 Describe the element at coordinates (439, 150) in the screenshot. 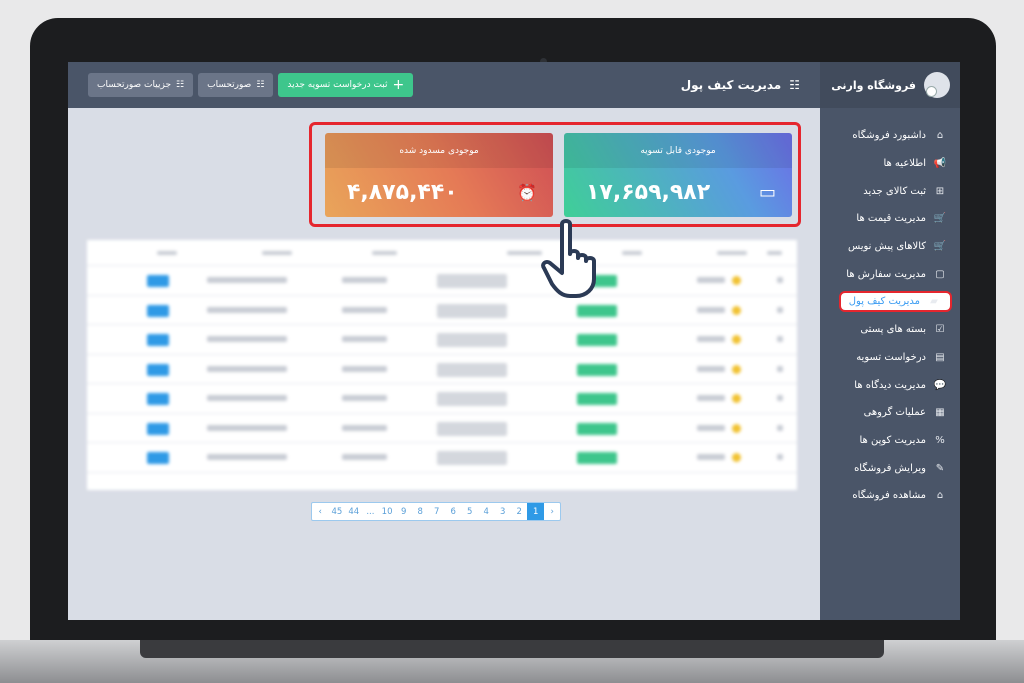

I see `card-label: موجودی مسدود شده` at that location.